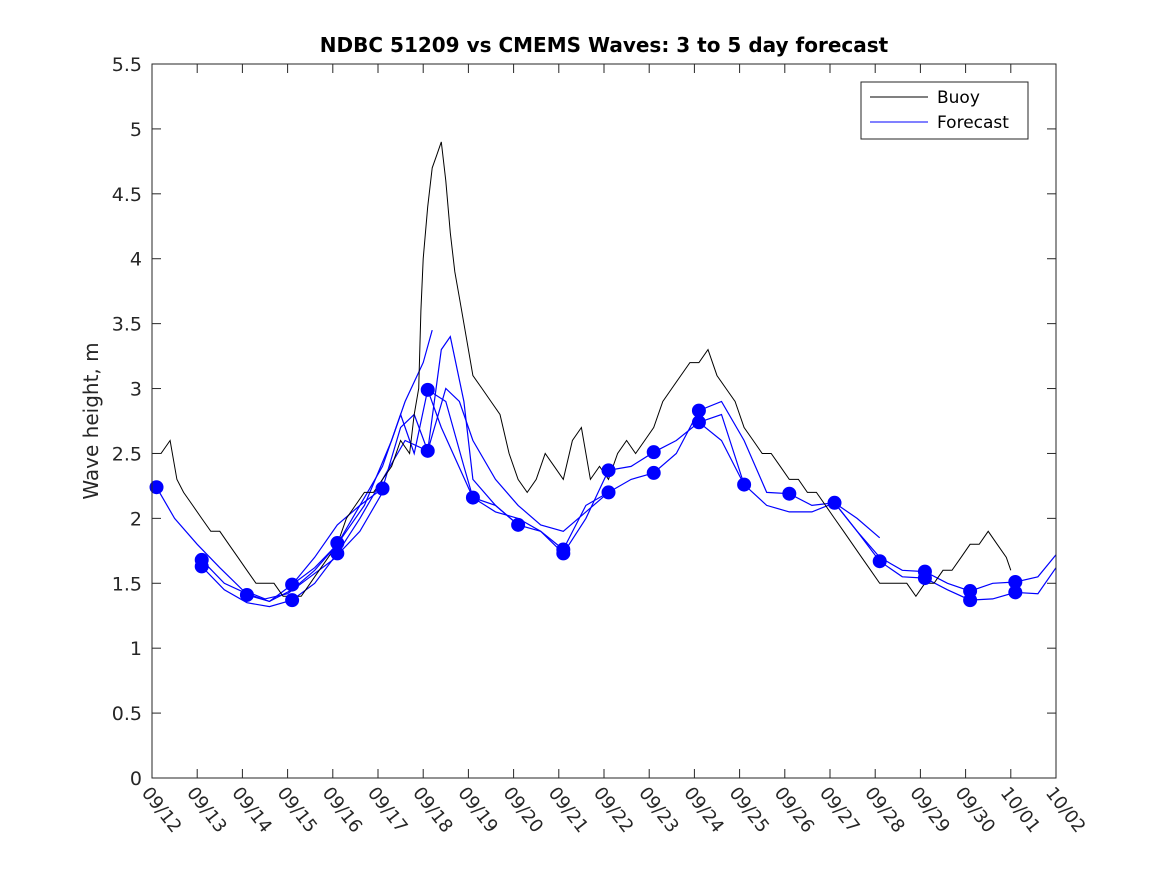 The width and height of the screenshot is (1167, 880). What do you see at coordinates (127, 325) in the screenshot?
I see `y-tick-label: 3.5` at bounding box center [127, 325].